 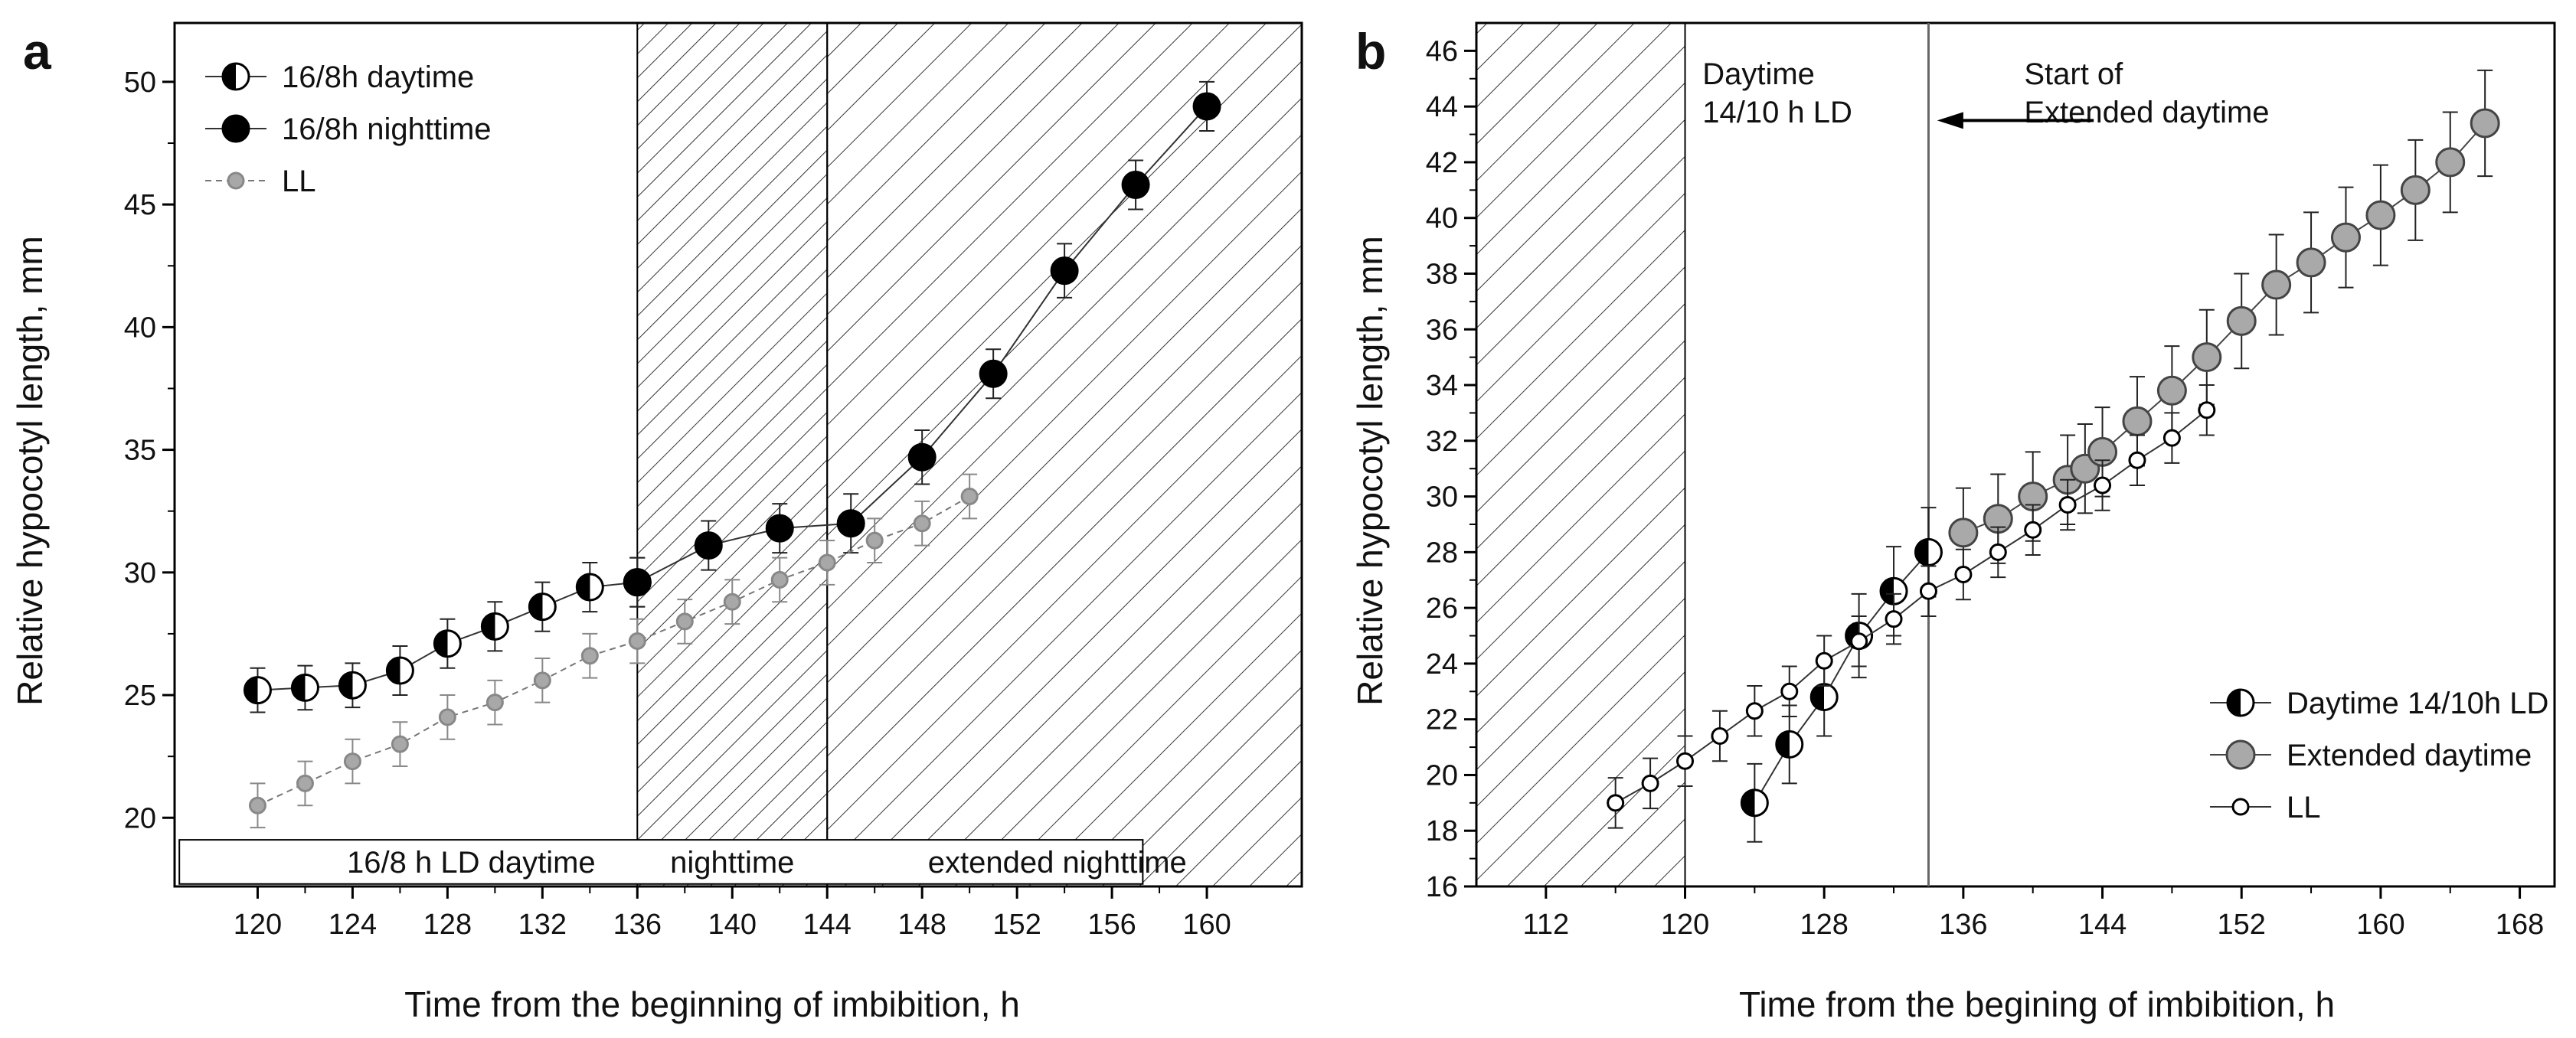 What do you see at coordinates (1442, 442) in the screenshot?
I see `panel-b-y-tick-label: 32` at bounding box center [1442, 442].